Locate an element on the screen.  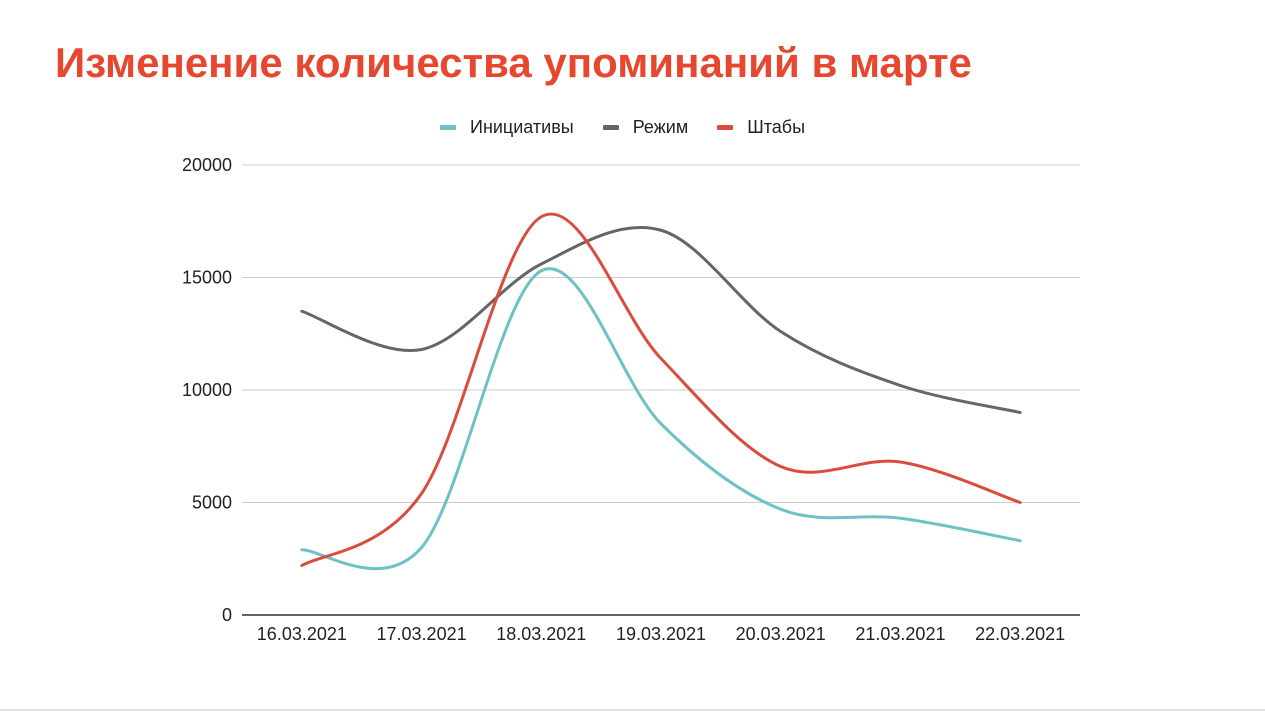
y-tick-label: 20000 is located at coordinates (207, 165).